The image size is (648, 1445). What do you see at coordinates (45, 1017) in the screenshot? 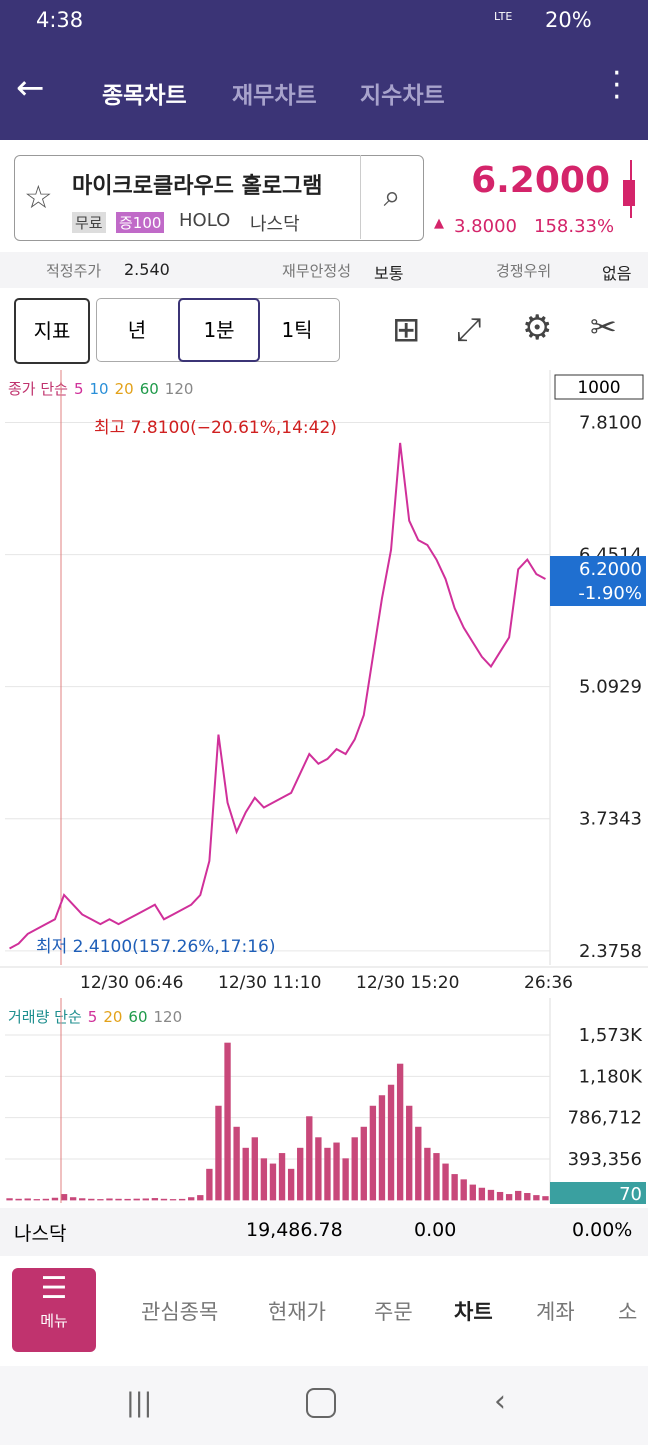
I see `legend-title: 거래량 단순` at bounding box center [45, 1017].